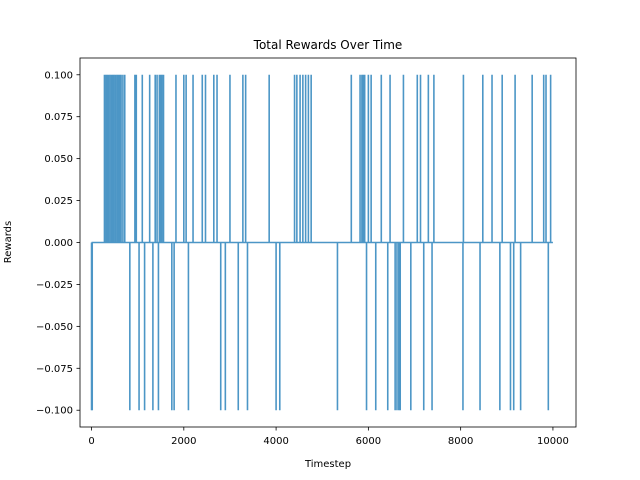 The height and width of the screenshot is (480, 640). I want to click on y-tick-label-2: −0.050, so click(54, 327).